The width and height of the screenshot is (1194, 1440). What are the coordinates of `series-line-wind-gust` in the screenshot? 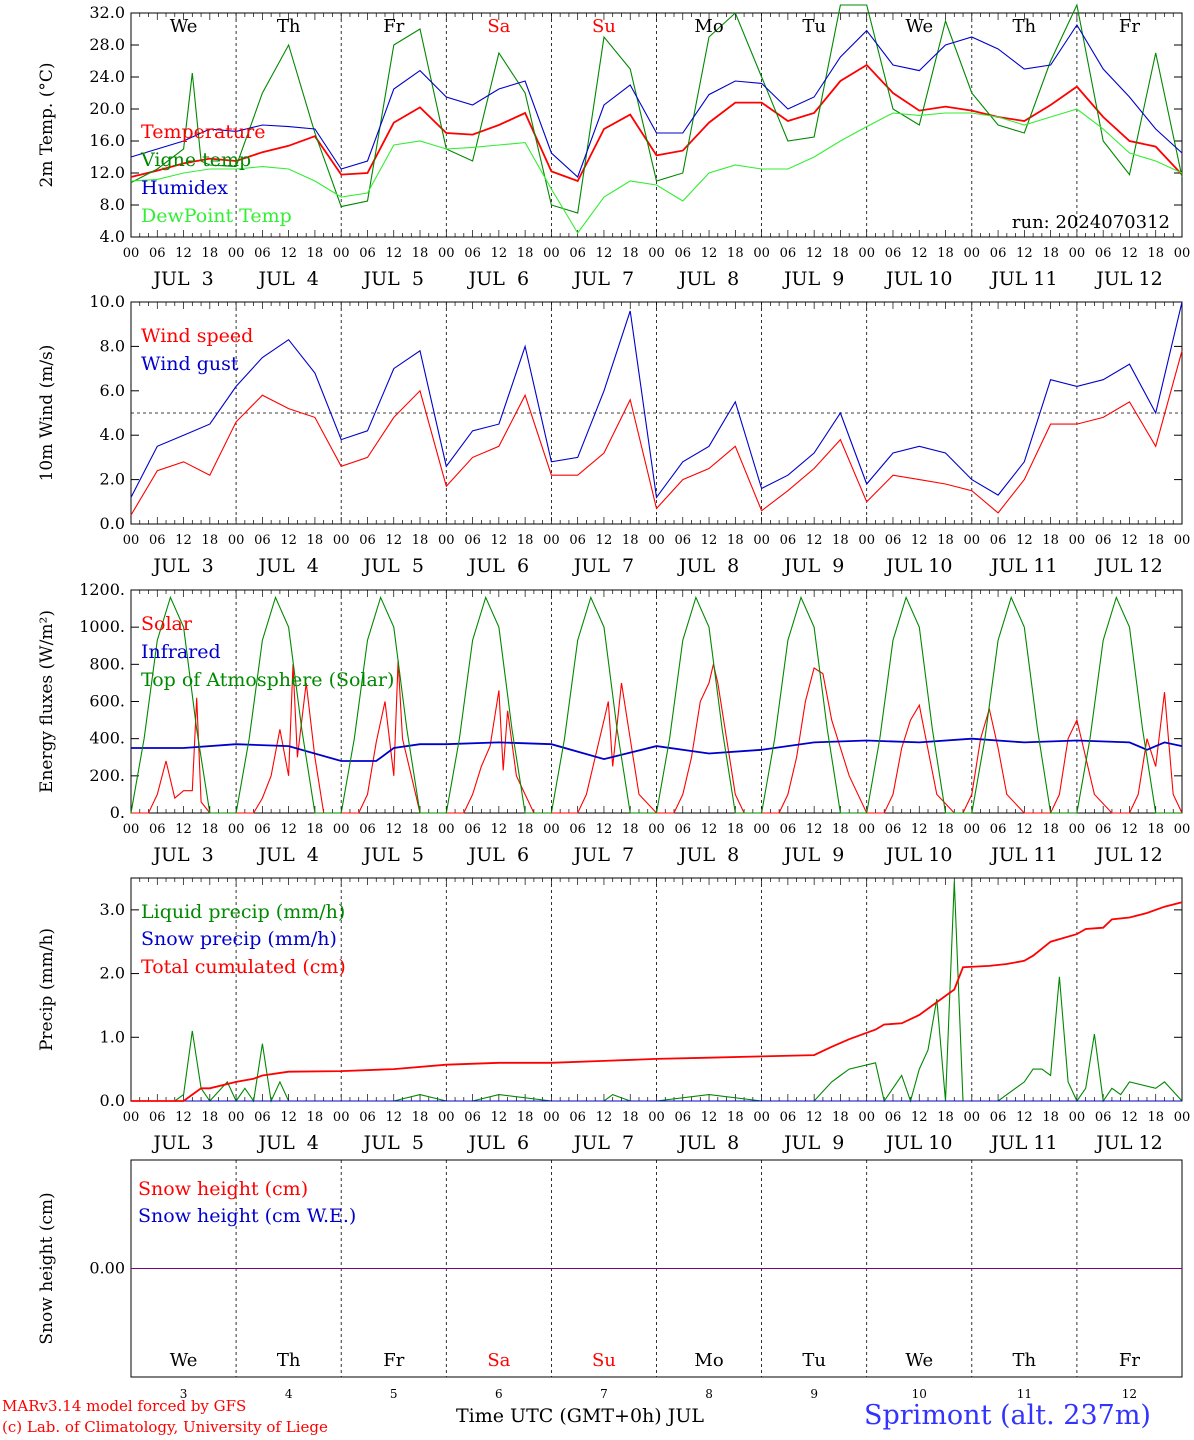 It's located at (656, 400).